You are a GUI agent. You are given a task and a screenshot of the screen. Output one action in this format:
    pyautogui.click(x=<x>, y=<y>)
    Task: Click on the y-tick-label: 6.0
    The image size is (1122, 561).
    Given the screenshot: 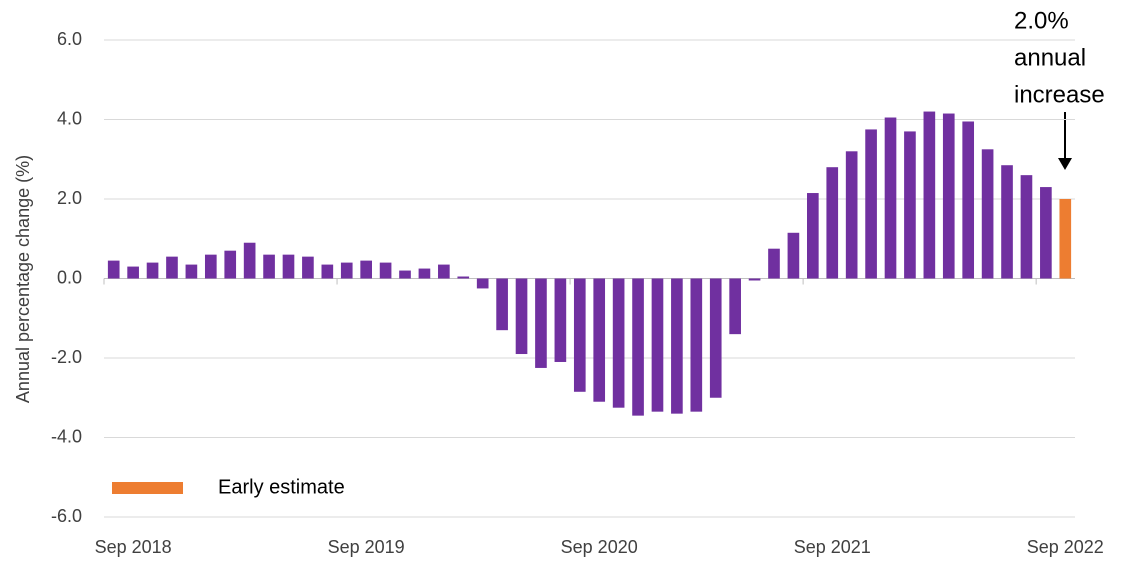 What is the action you would take?
    pyautogui.click(x=69, y=39)
    